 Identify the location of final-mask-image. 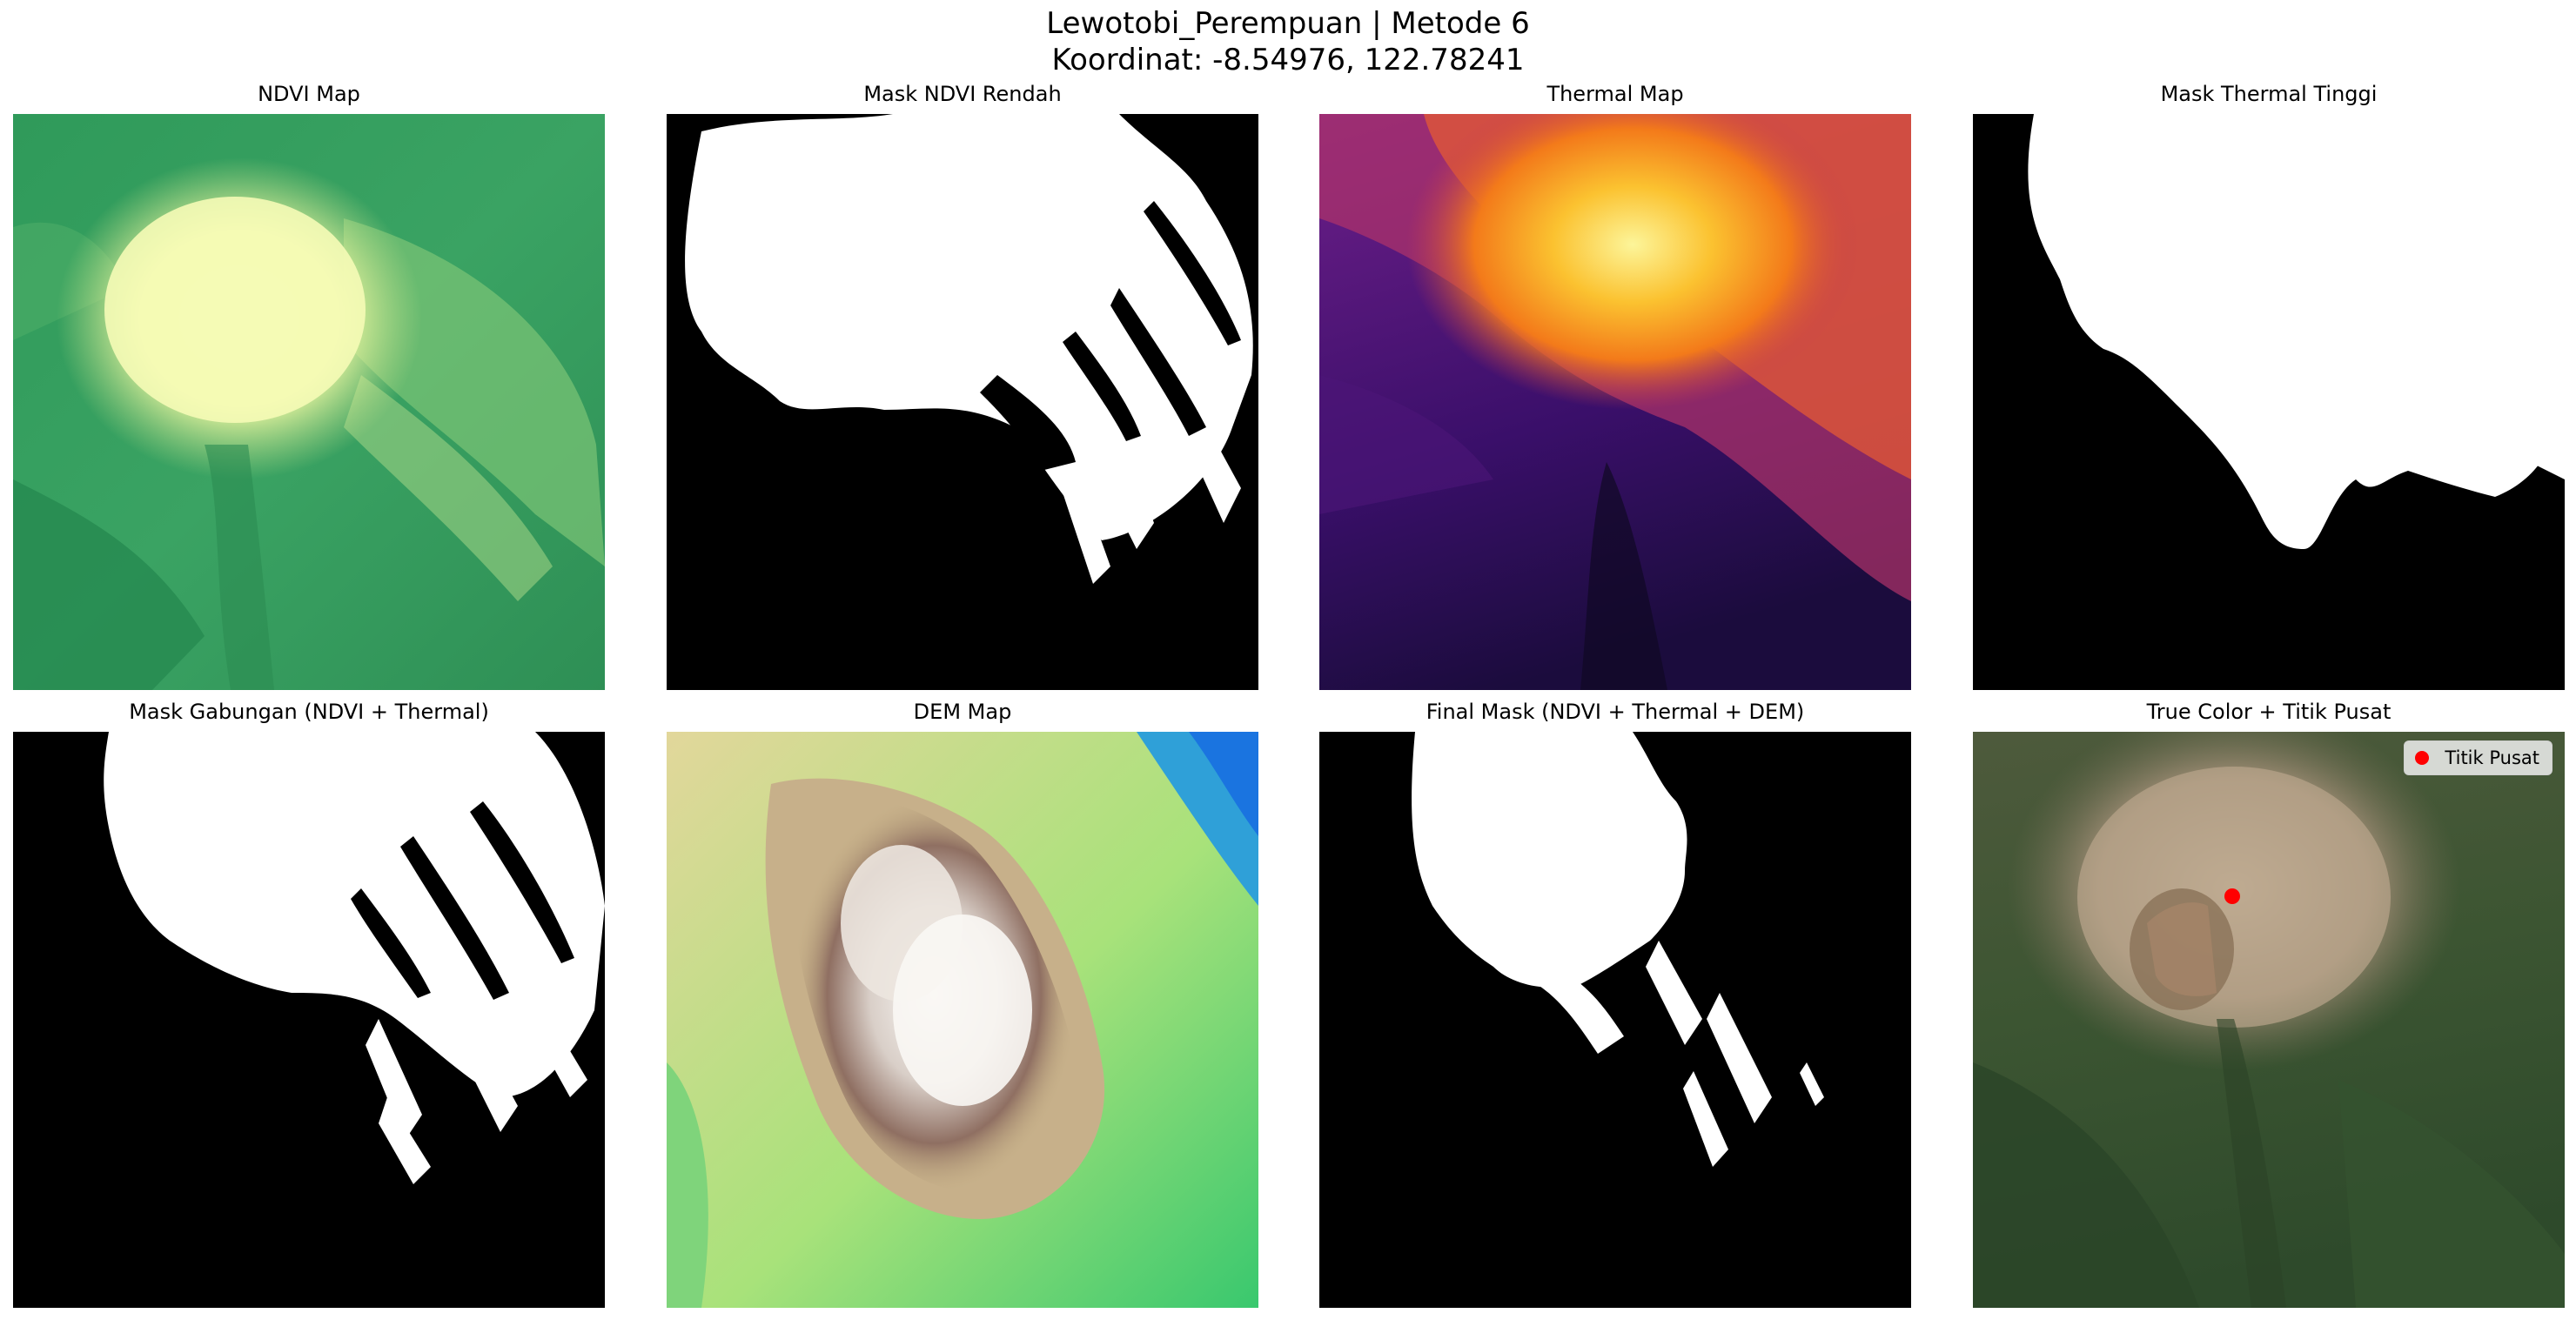
(1615, 1020).